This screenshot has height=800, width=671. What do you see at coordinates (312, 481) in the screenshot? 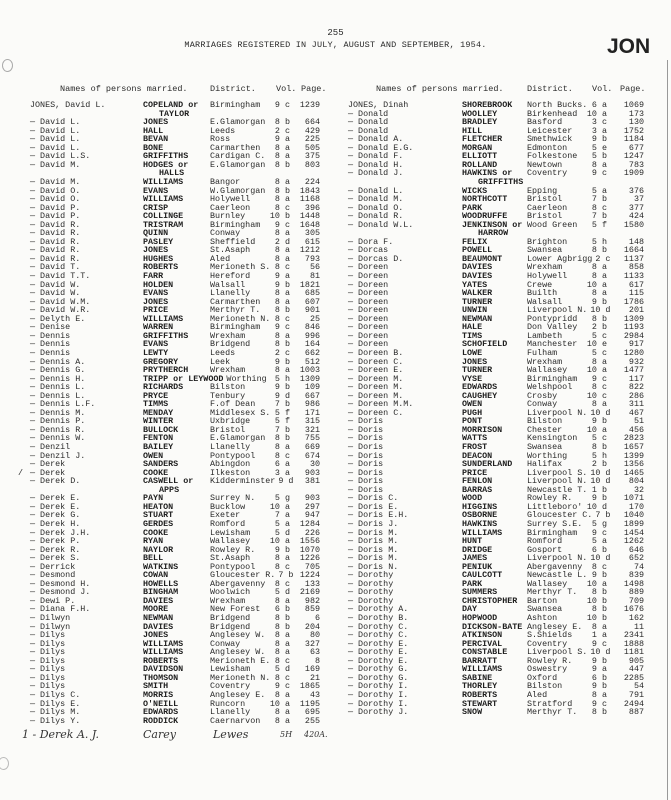
I see `entry-page: 381` at bounding box center [312, 481].